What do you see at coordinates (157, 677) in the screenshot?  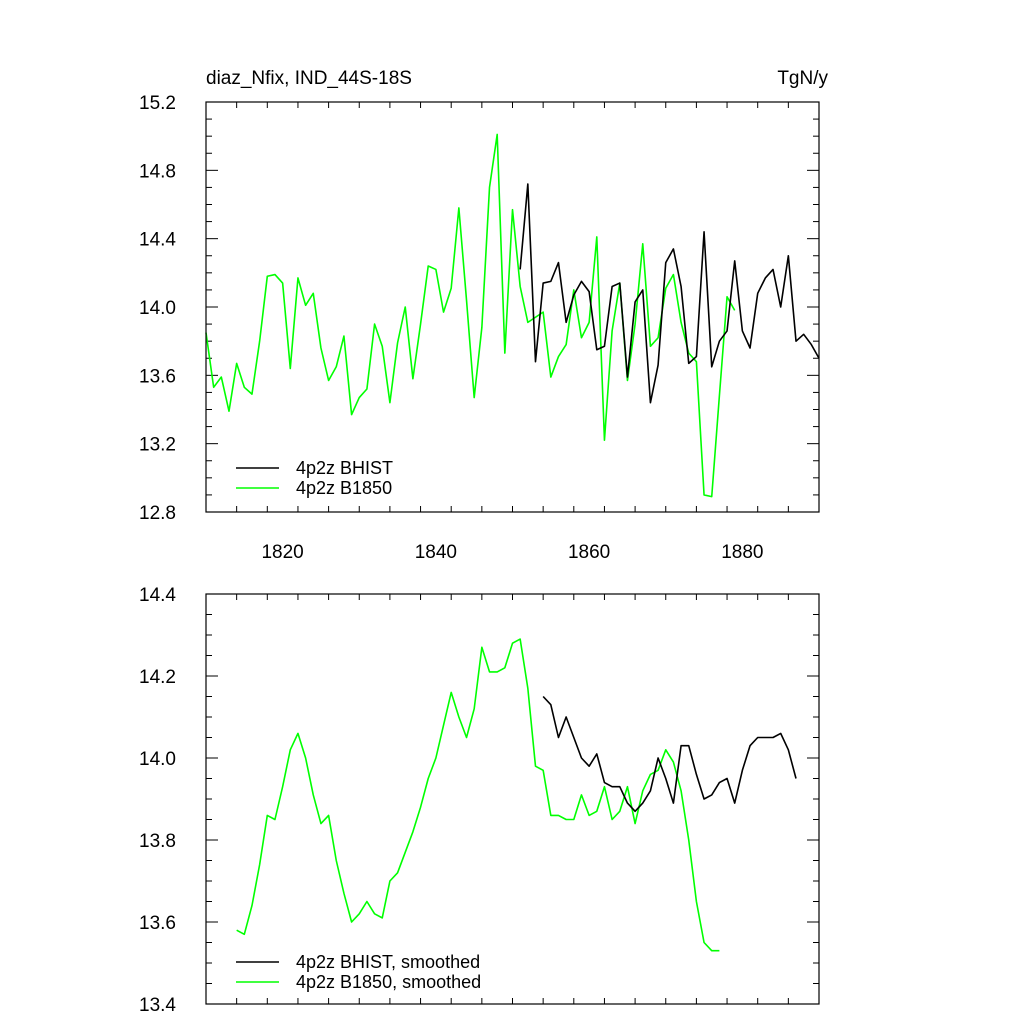 I see `y-tick-label: 14.2` at bounding box center [157, 677].